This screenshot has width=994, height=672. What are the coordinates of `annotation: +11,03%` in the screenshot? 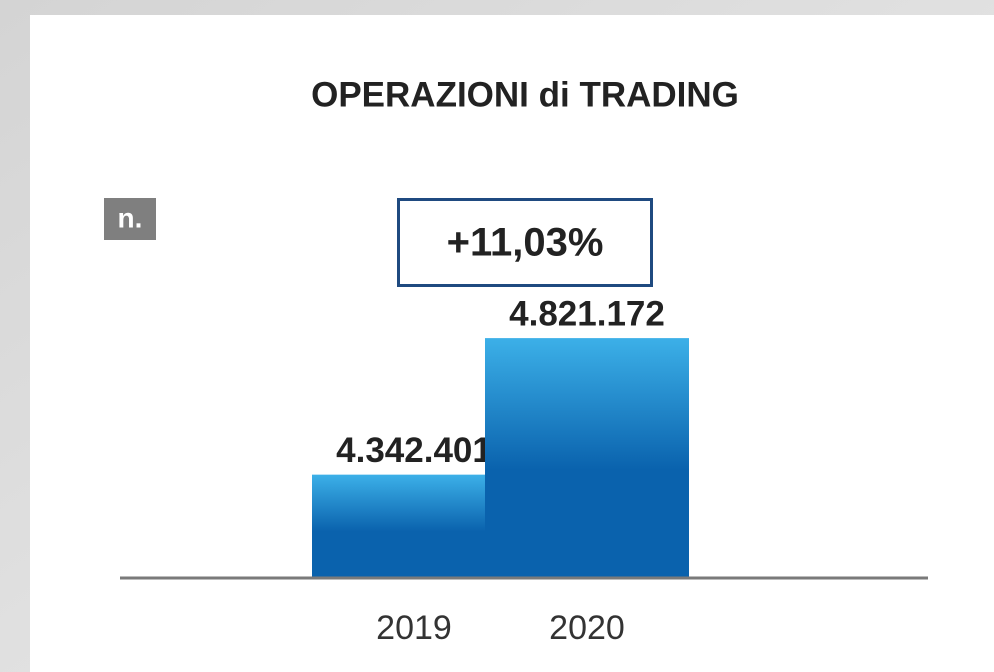 It's located at (525, 243).